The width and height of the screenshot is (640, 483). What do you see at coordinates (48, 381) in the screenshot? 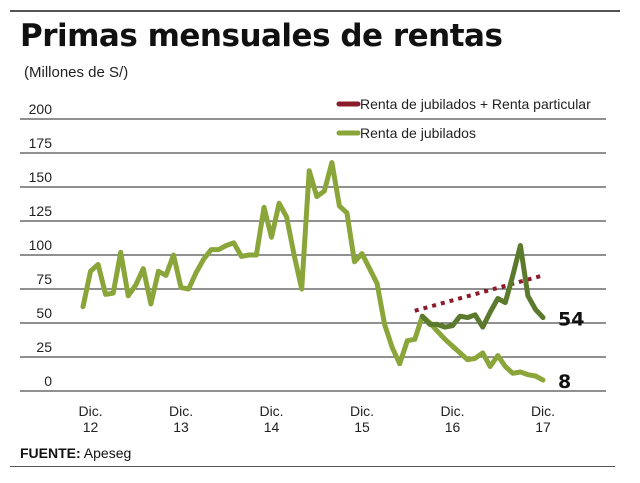
I see `y-tick-label: 0` at bounding box center [48, 381].